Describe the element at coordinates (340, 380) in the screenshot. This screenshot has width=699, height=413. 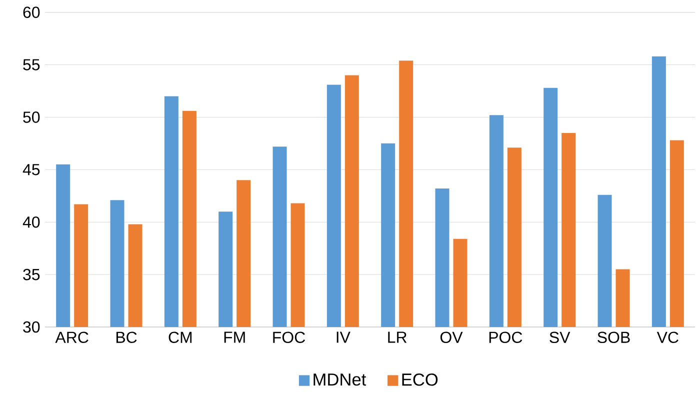
I see `legend-label: MDNet` at that location.